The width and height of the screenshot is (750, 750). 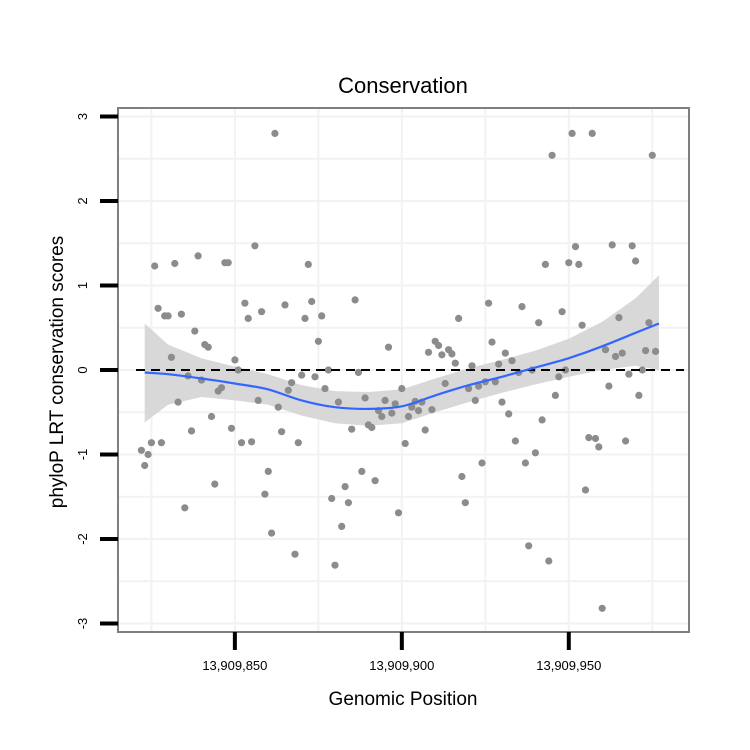 What do you see at coordinates (403, 699) in the screenshot?
I see `x-axis-title: Genomic Position` at bounding box center [403, 699].